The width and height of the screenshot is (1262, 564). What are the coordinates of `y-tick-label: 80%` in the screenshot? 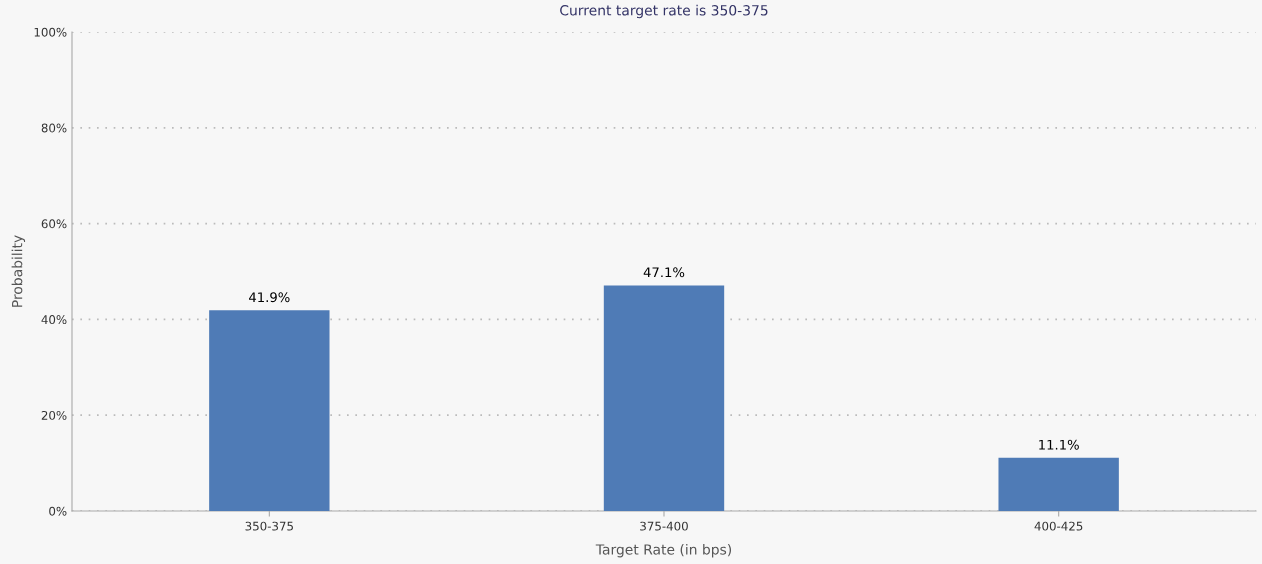 It's located at (54, 128).